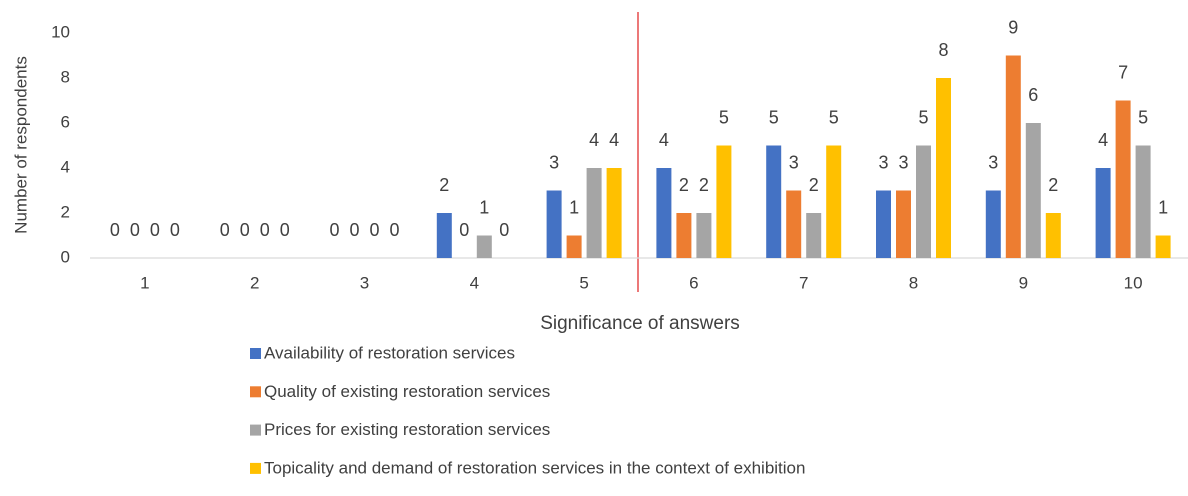 This screenshot has width=1188, height=496. Describe the element at coordinates (1023, 282) in the screenshot. I see `x-tick-label: 9` at that location.